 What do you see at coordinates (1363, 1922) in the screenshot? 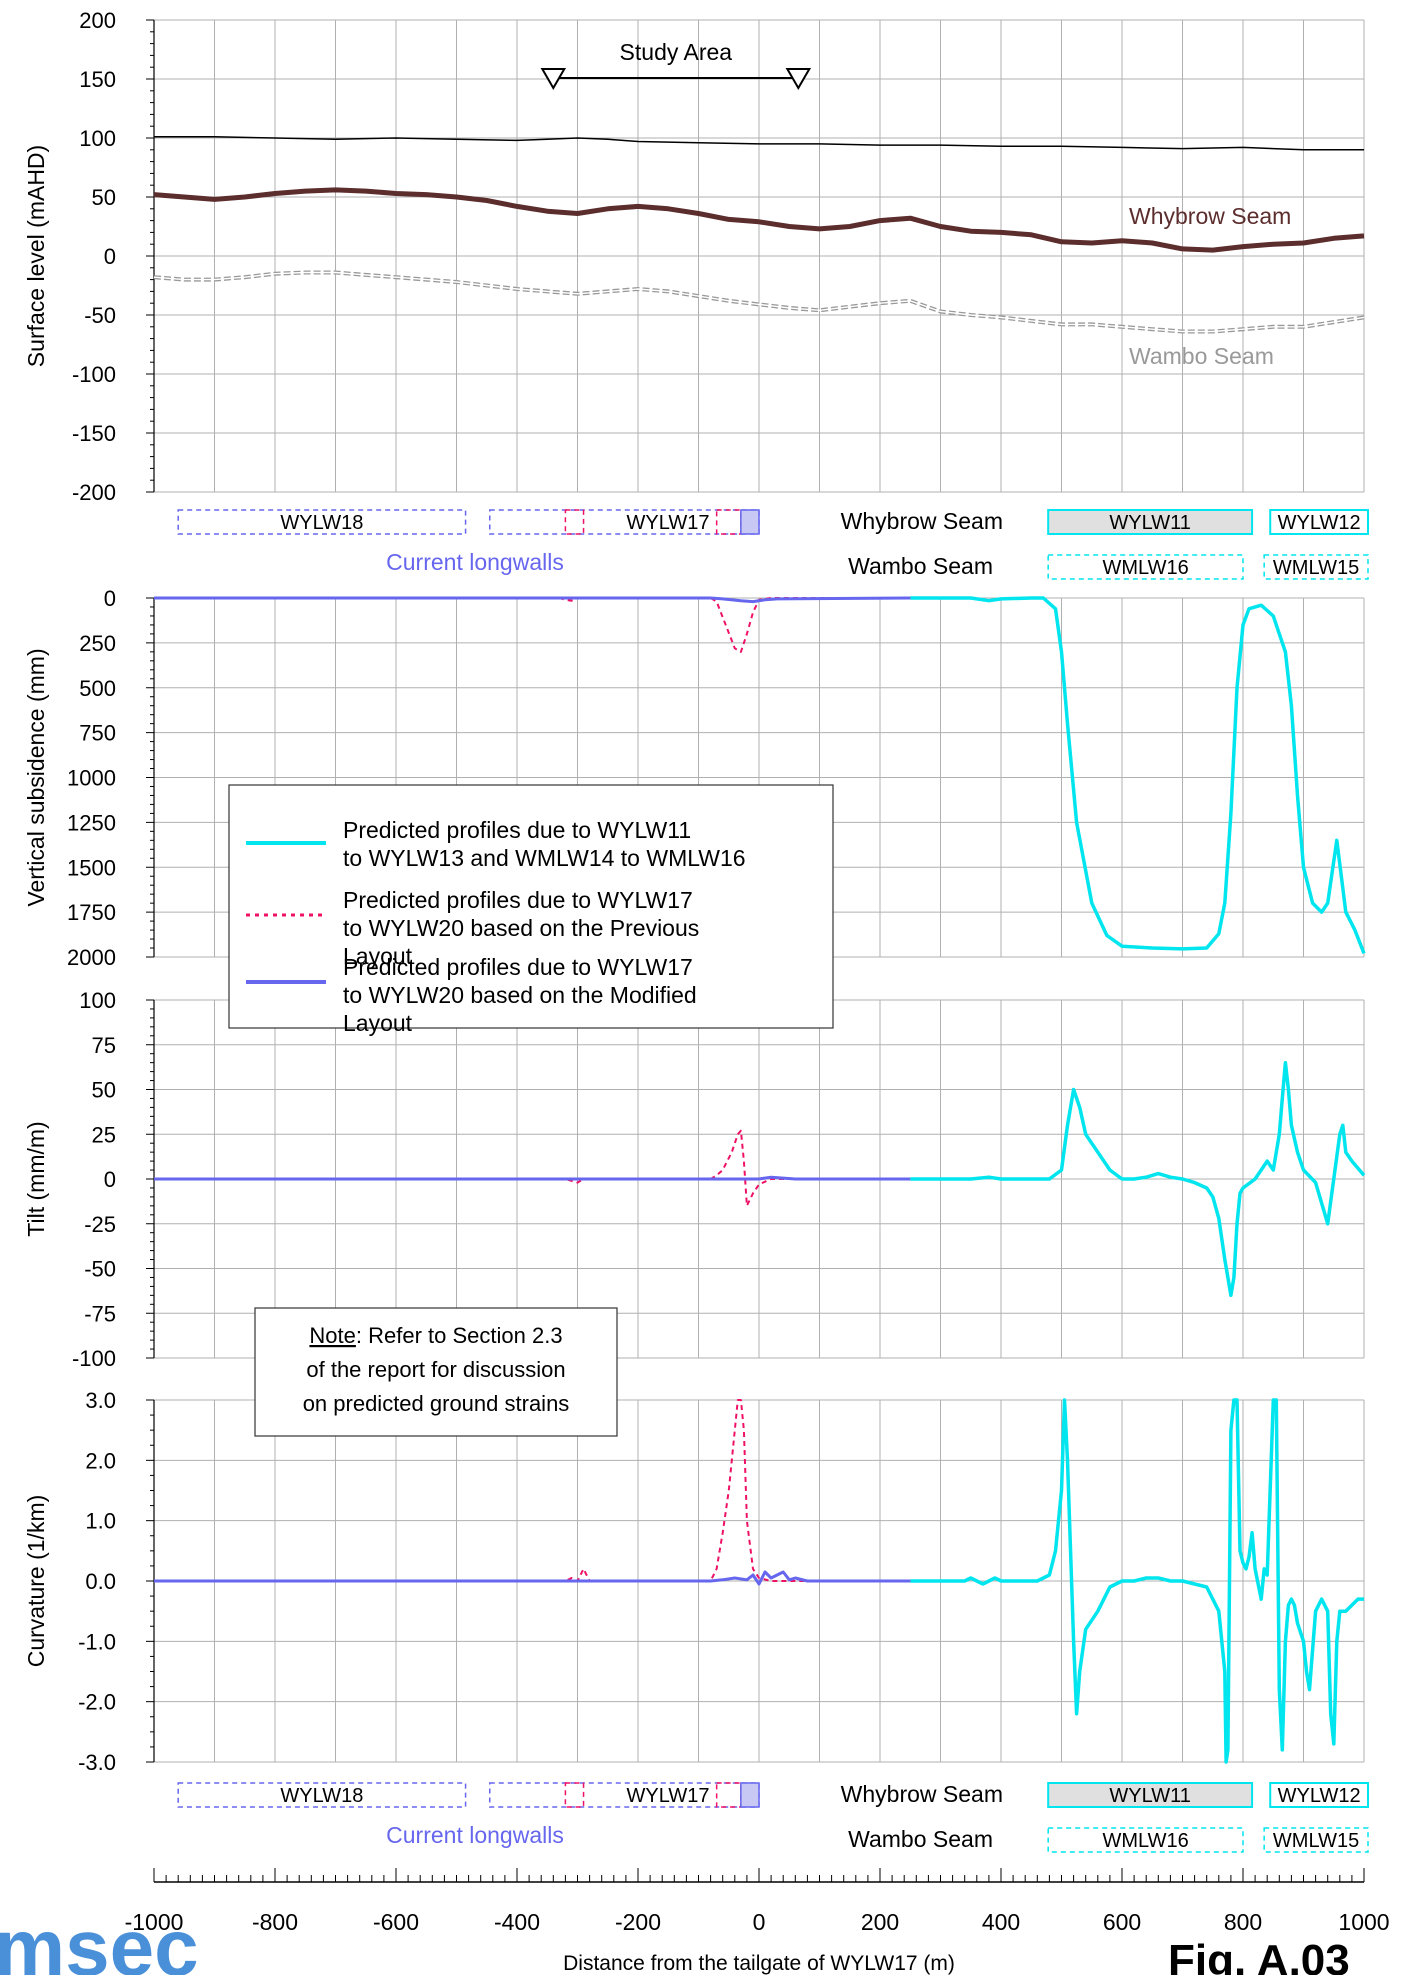
I see `x-tick-label: 1000` at bounding box center [1363, 1922].